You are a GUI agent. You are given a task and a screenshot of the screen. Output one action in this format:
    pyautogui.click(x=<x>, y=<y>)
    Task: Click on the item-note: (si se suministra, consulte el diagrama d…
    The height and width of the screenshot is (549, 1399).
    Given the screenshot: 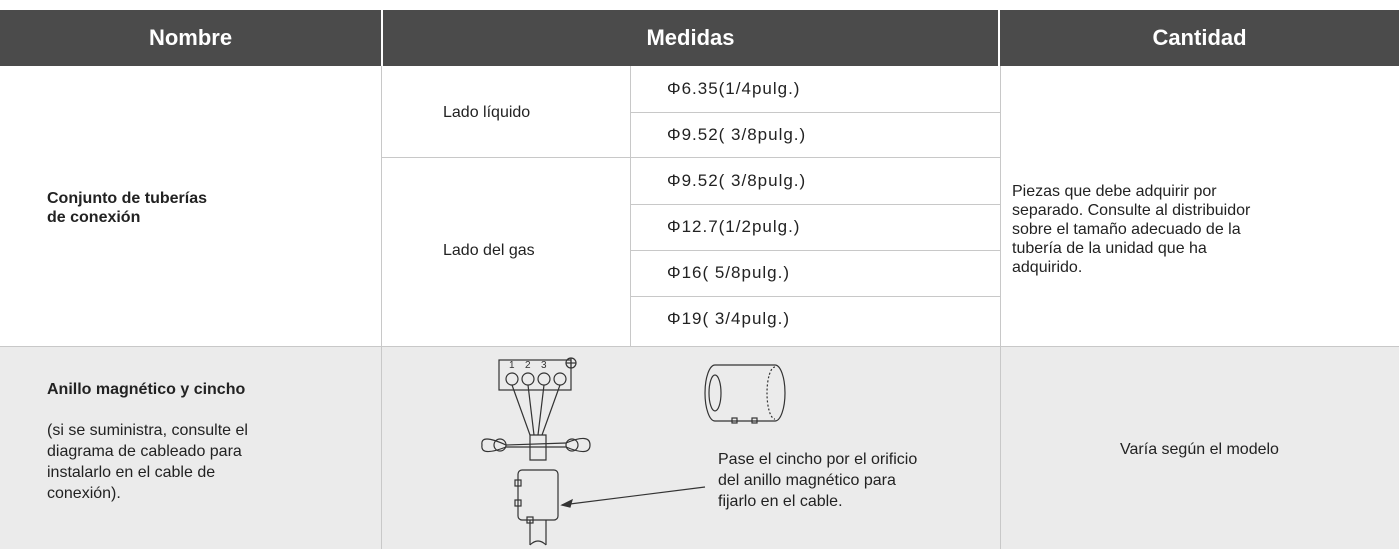 What is the action you would take?
    pyautogui.click(x=147, y=462)
    